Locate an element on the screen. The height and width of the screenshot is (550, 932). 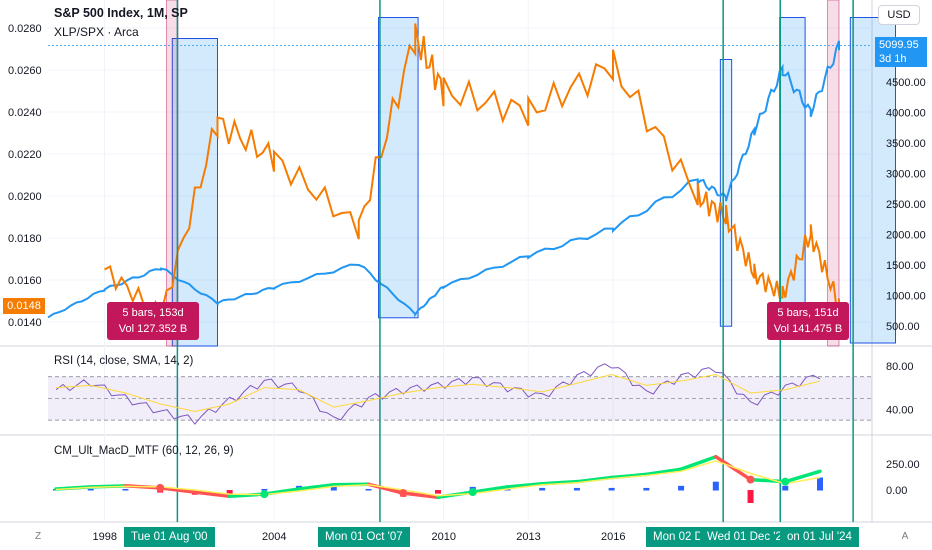
last-price-label: 5099.95 3d 1h is located at coordinates (901, 52).